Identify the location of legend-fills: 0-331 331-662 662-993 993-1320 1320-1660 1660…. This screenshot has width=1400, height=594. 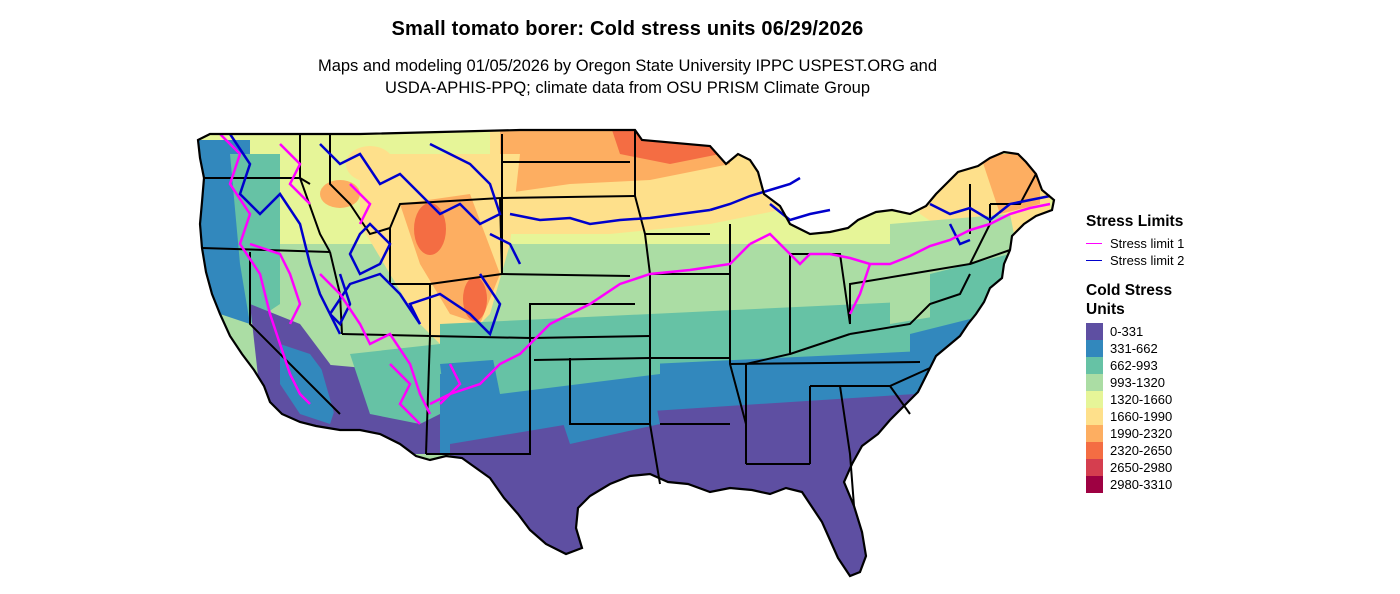
(1176, 408).